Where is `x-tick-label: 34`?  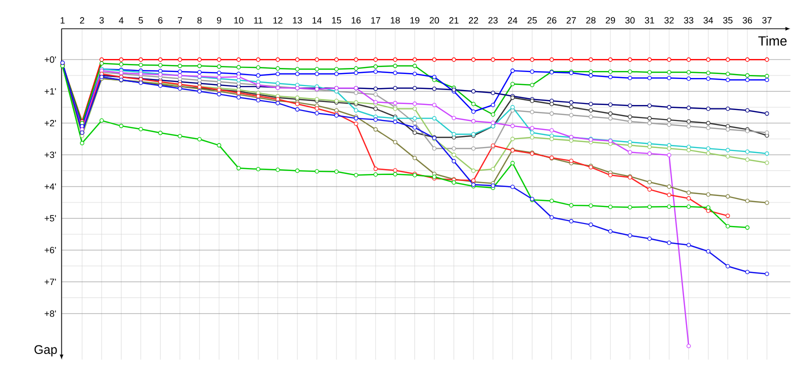
x-tick-label: 34 is located at coordinates (709, 20).